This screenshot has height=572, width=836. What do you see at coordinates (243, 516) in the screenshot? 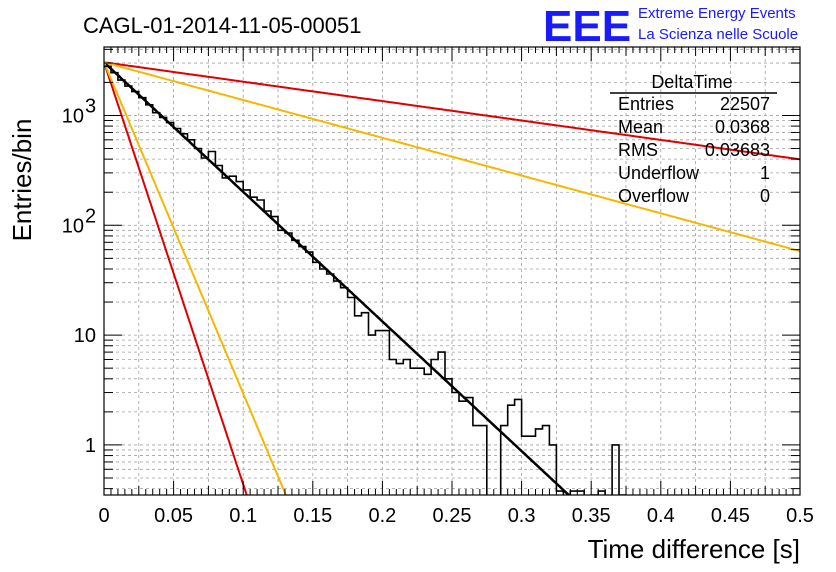
I see `x-tick-label: 0.1` at bounding box center [243, 516].